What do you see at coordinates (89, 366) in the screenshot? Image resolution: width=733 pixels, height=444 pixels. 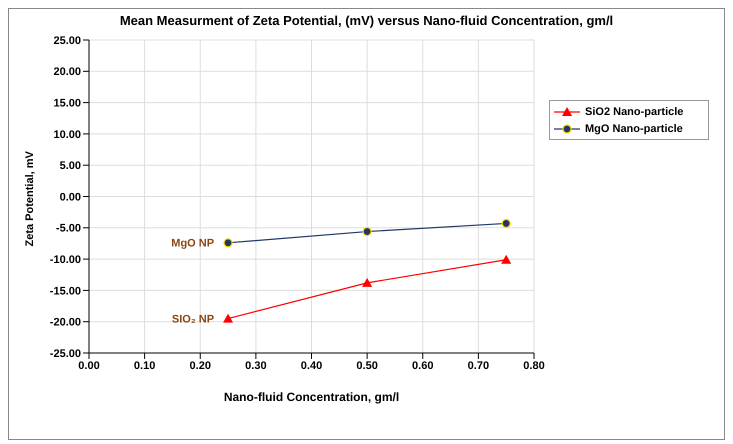 I see `x-tick-label: 0.00` at bounding box center [89, 366].